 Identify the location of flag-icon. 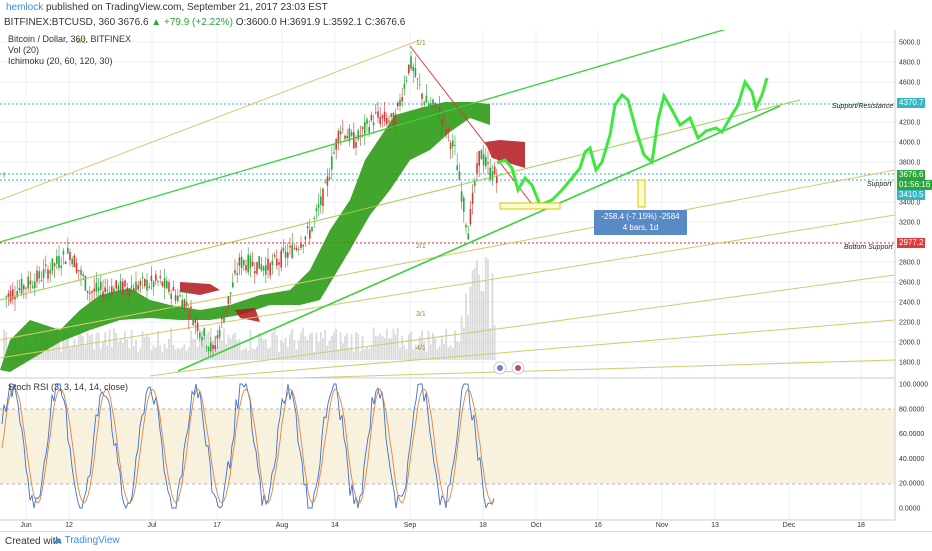
(500, 368).